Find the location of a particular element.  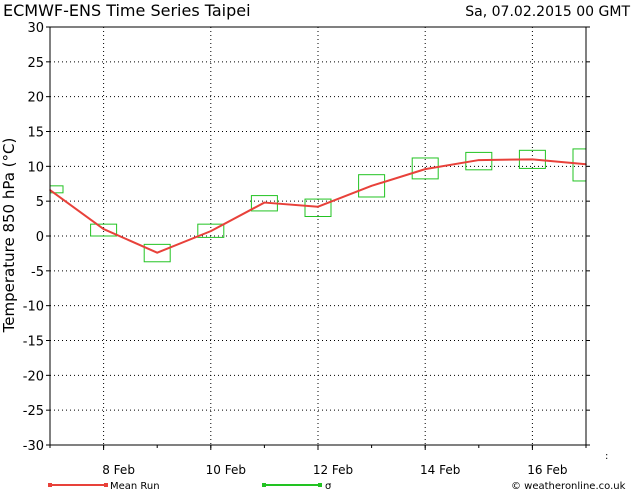

x-tick-label: 14 Feb is located at coordinates (440, 470).